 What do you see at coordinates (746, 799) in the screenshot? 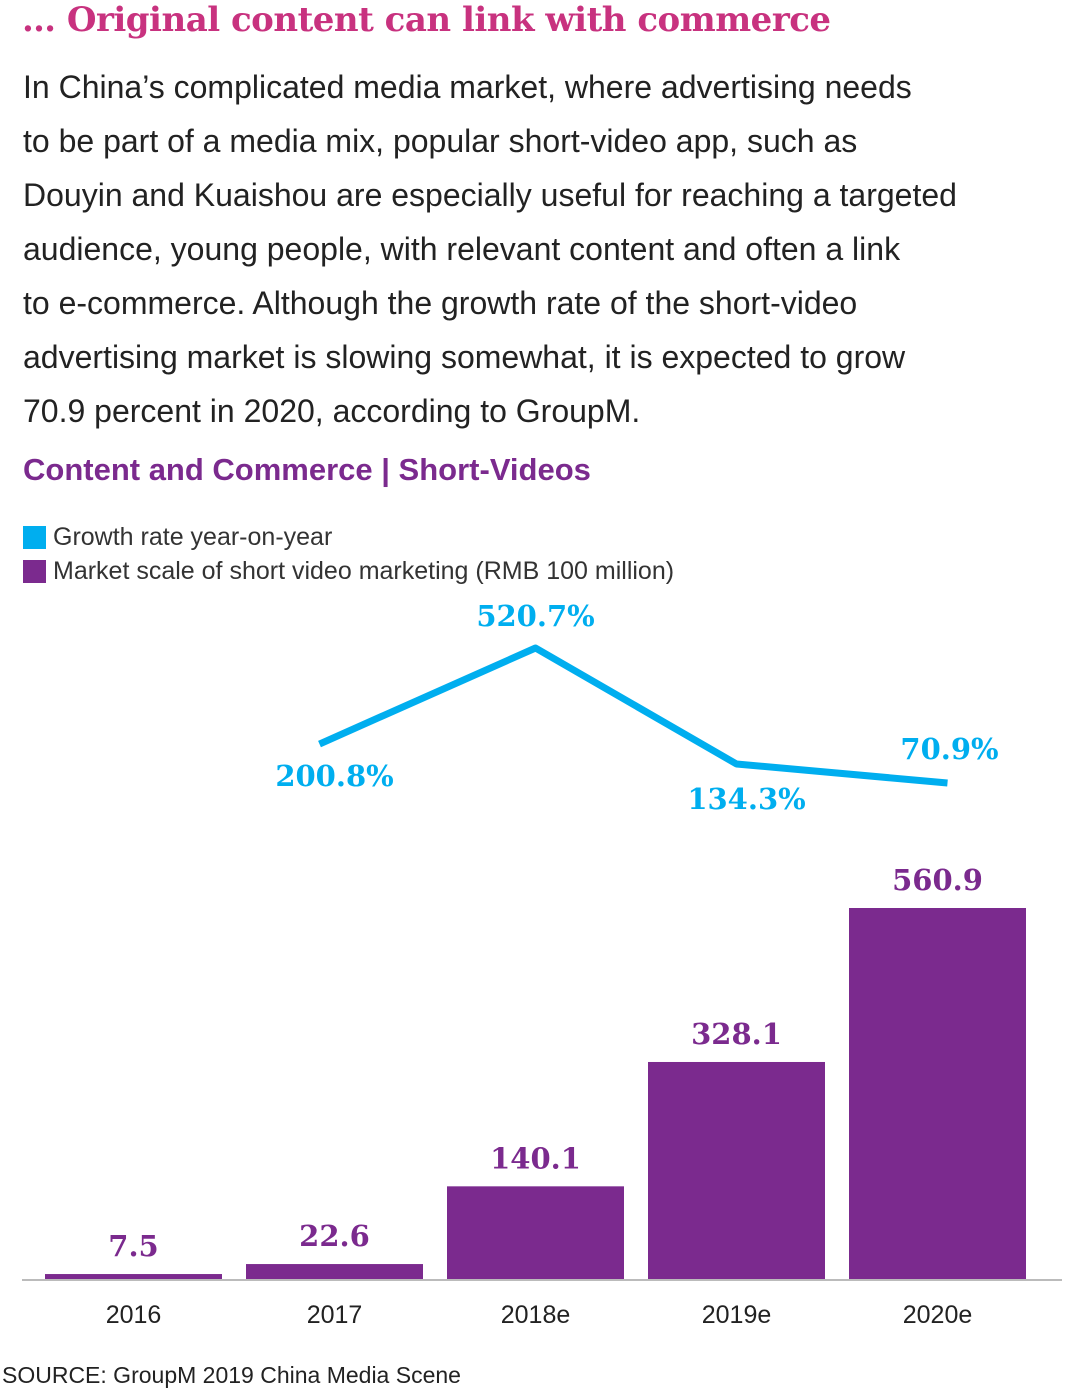
I see `growth-value-label: 134.3%` at bounding box center [746, 799].